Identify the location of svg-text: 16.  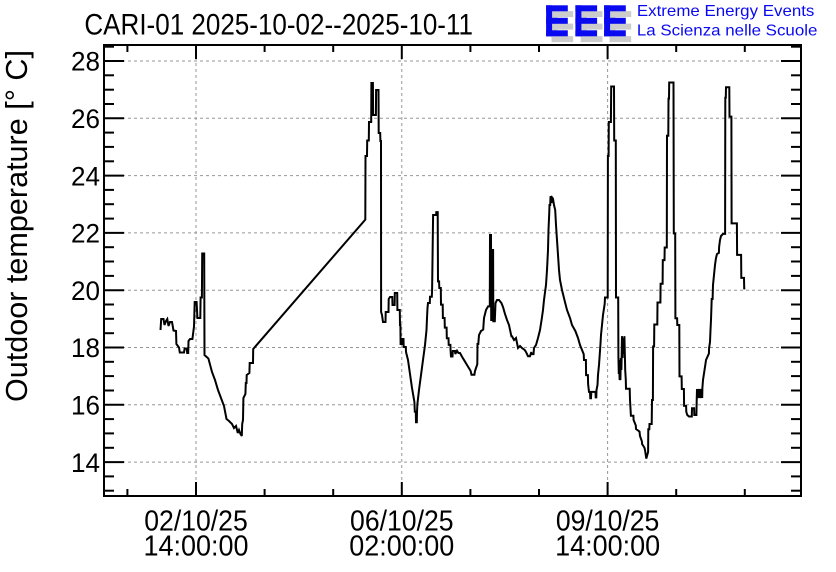
(85, 405).